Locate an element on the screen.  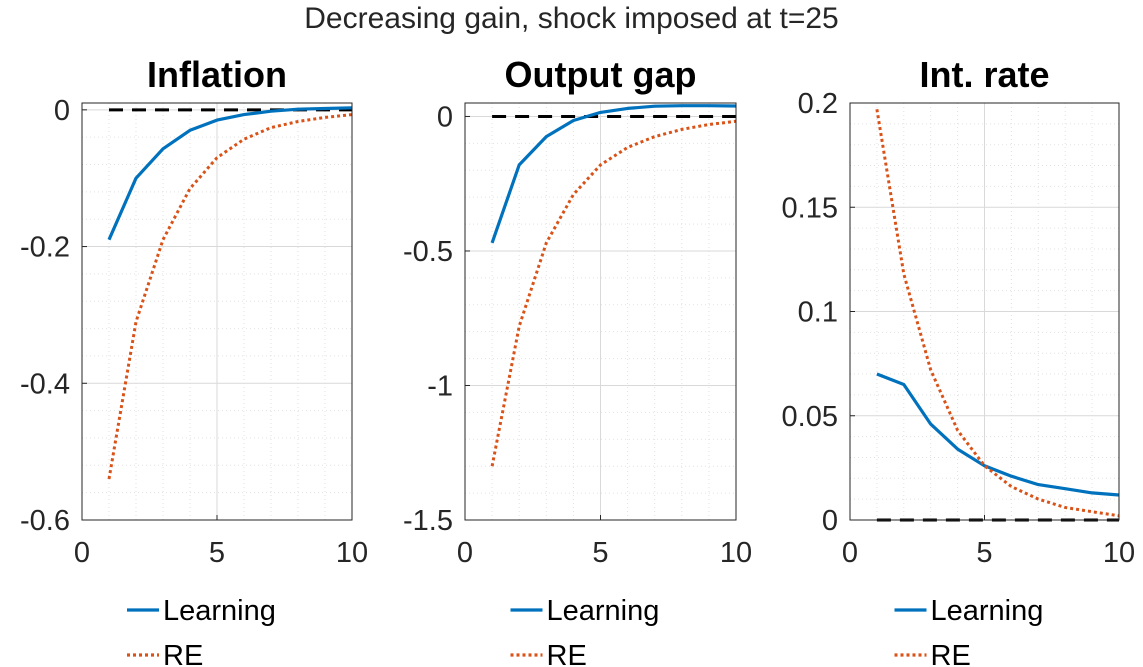
y-tick-label: -1.5 is located at coordinates (428, 521).